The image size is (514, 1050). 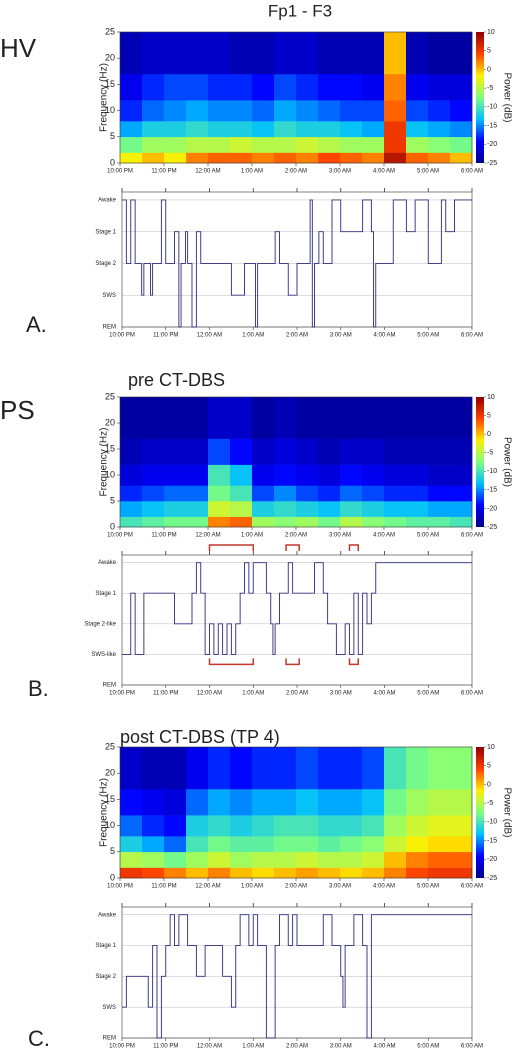 What do you see at coordinates (492, 840) in the screenshot?
I see `colorbar-tick-label: -15` at bounding box center [492, 840].